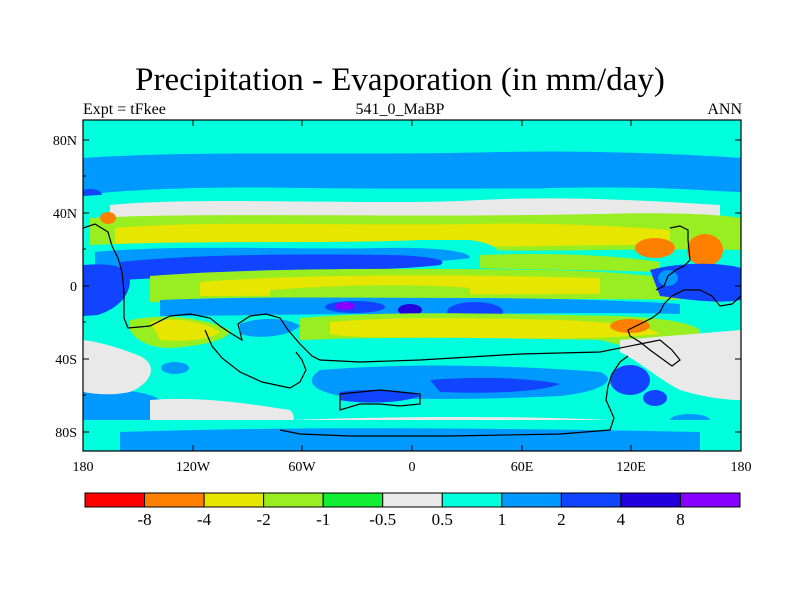  What do you see at coordinates (73, 287) in the screenshot?
I see `lat-label-0: 0` at bounding box center [73, 287].